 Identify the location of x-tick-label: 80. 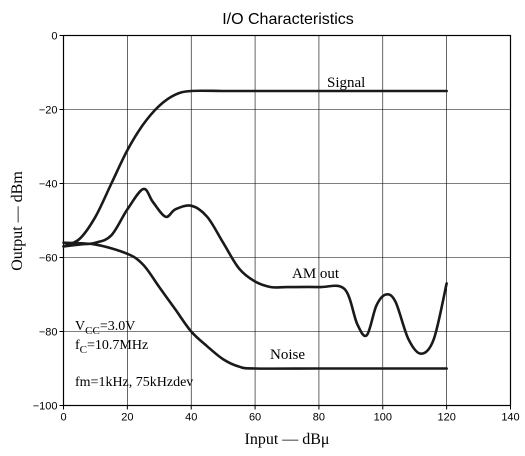
(319, 418).